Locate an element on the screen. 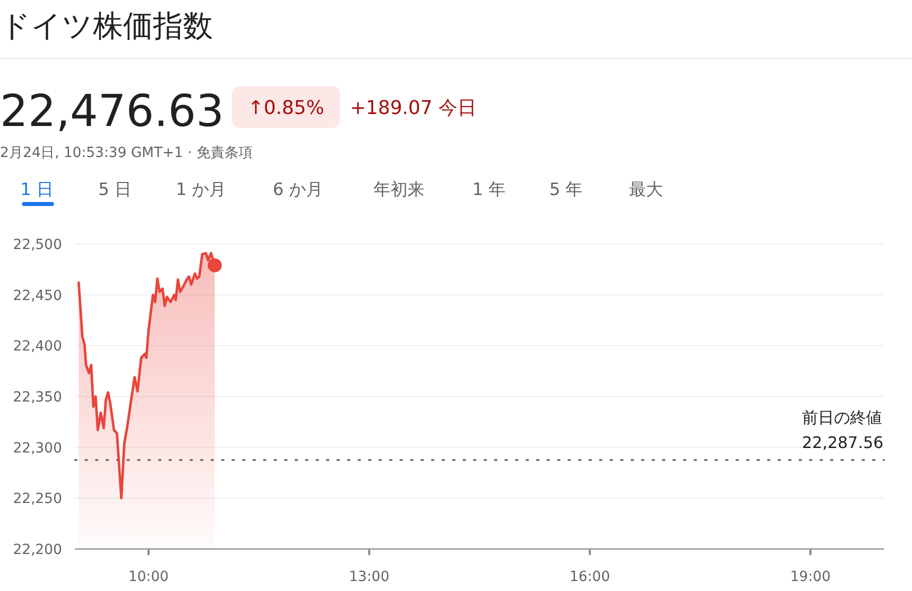  y-tick-label: 22,300 is located at coordinates (37, 448).